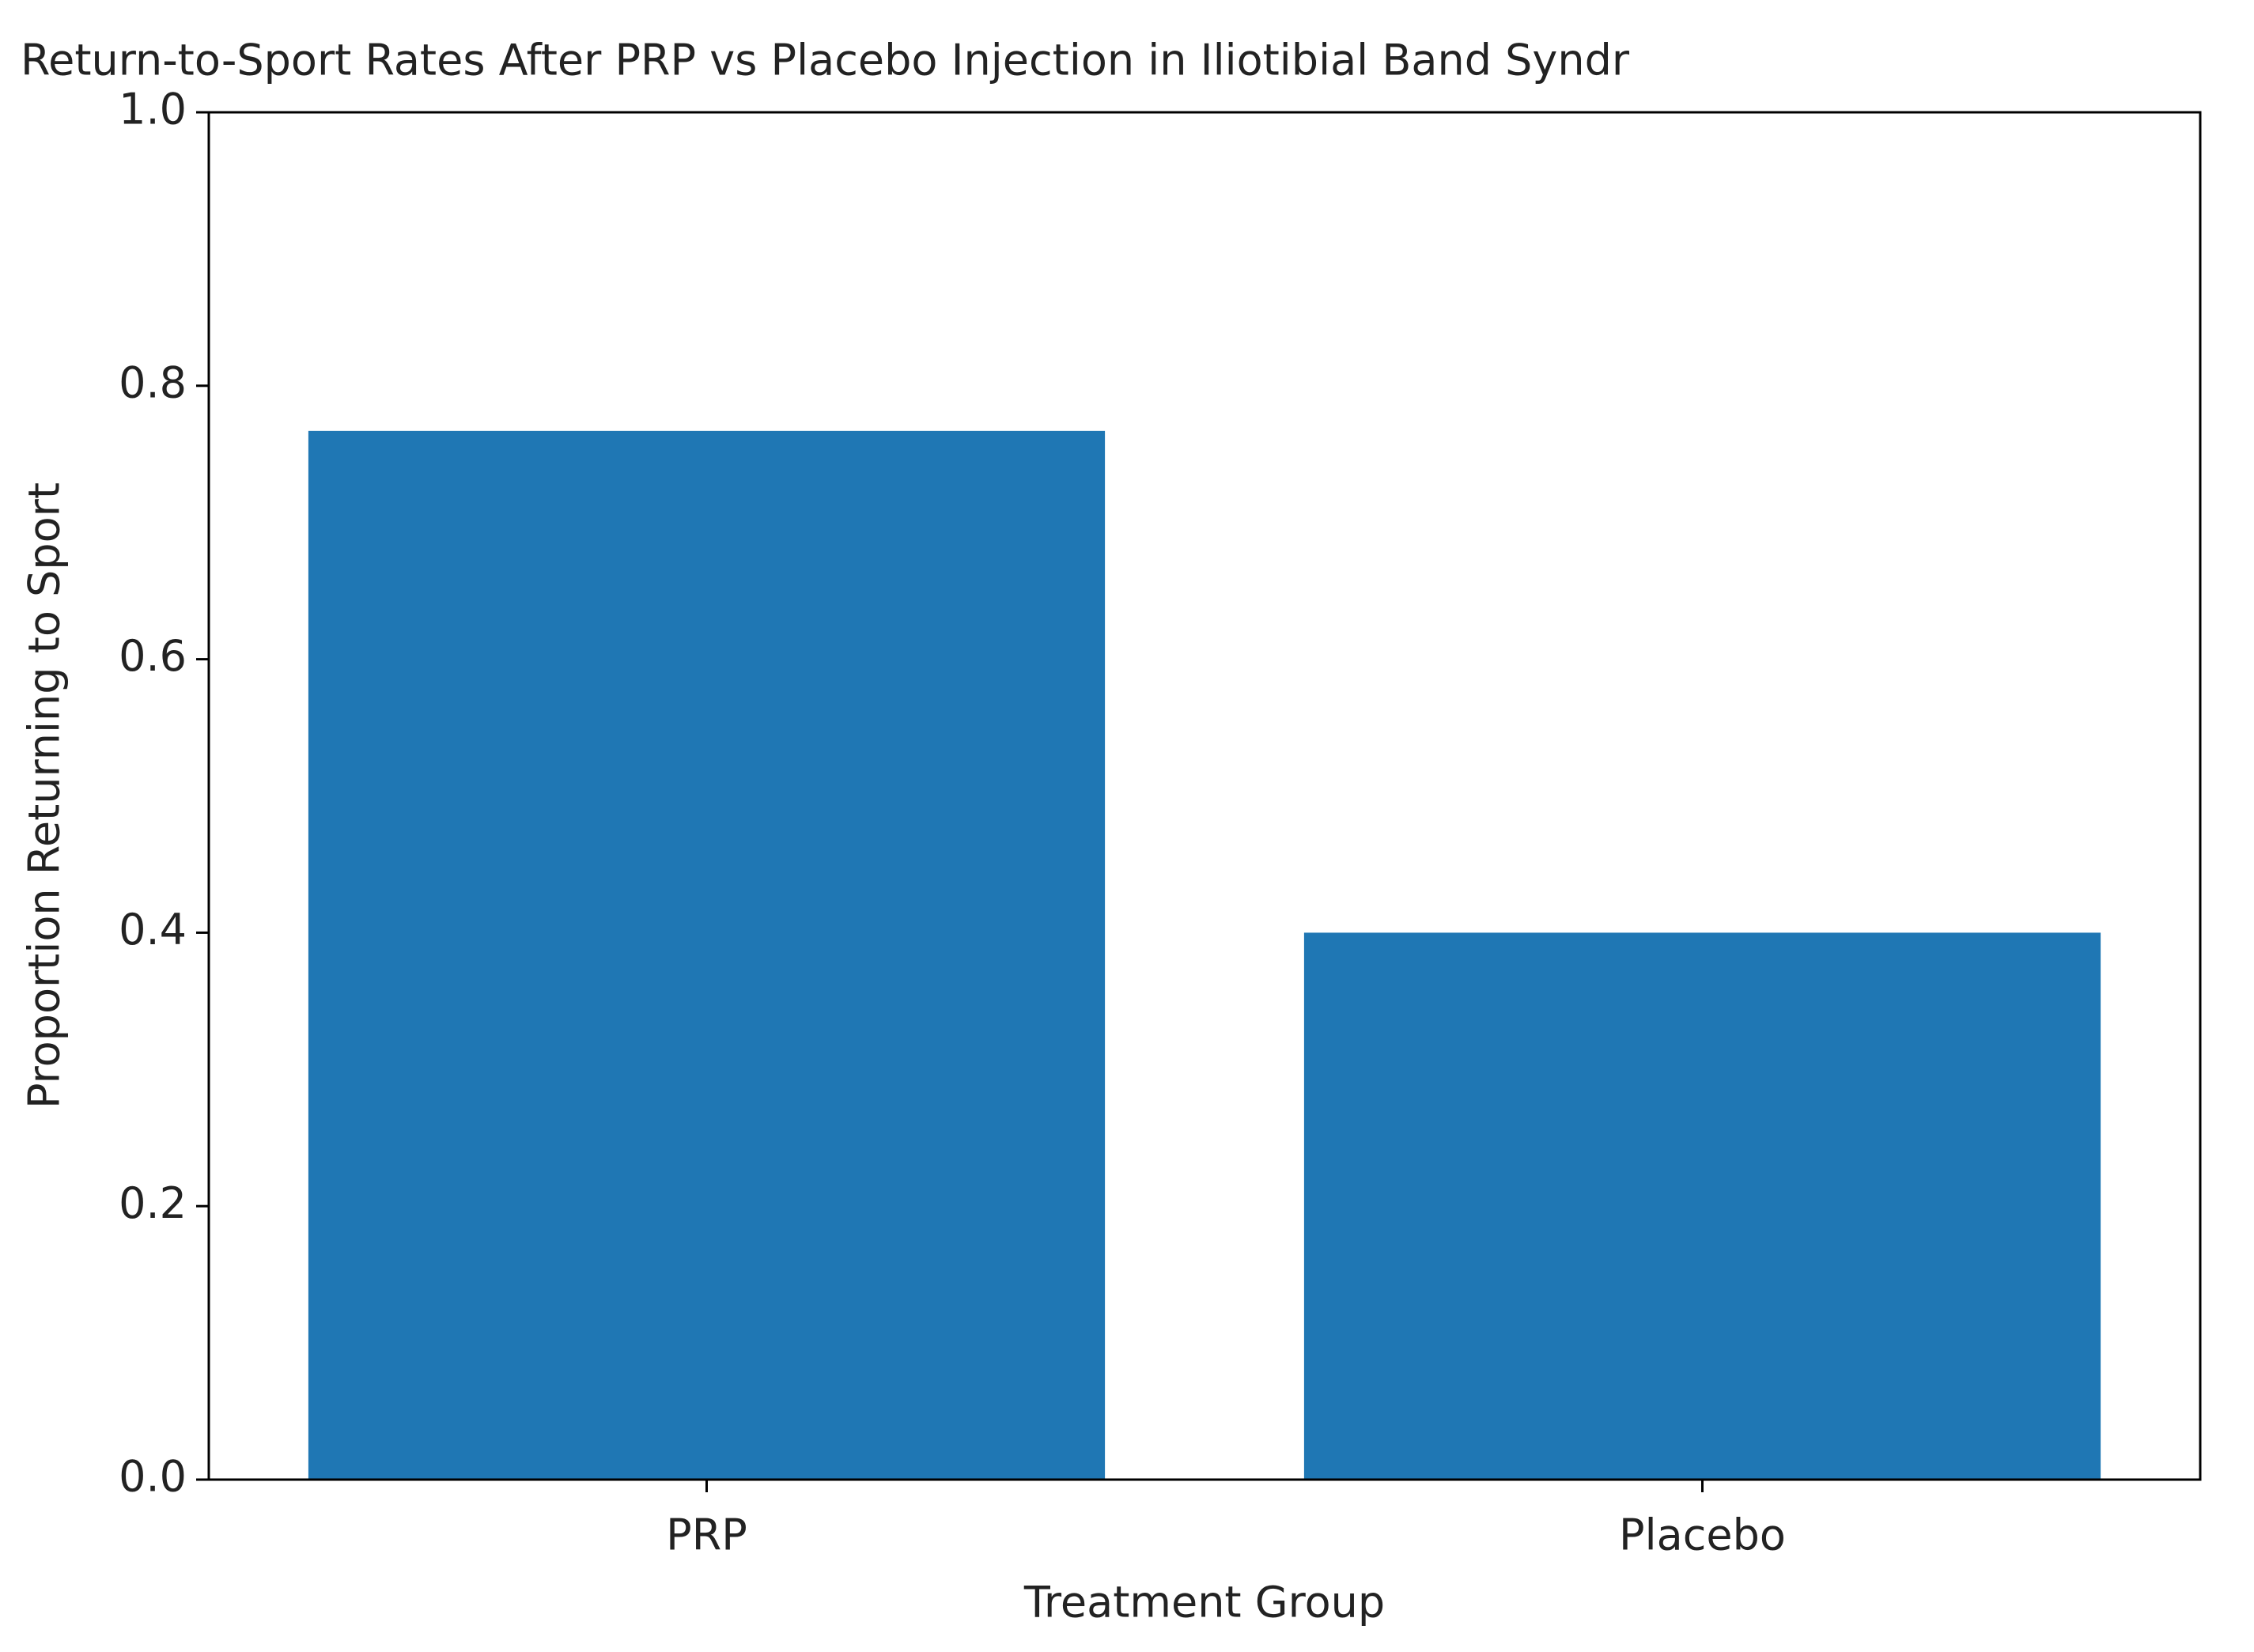 The width and height of the screenshot is (2254, 1652). Describe the element at coordinates (1204, 1602) in the screenshot. I see `x-axis-label: Treatment Group` at that location.